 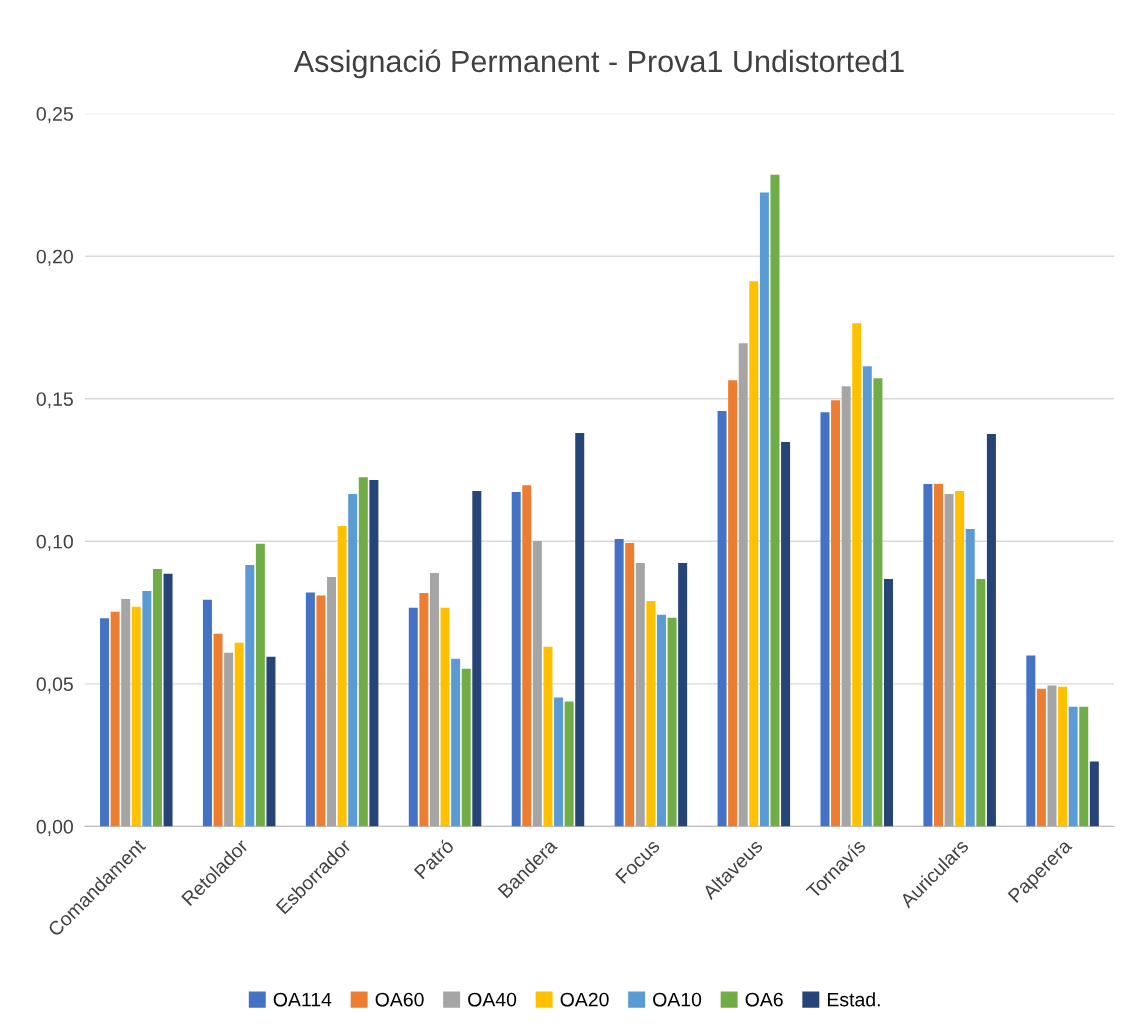 What do you see at coordinates (54, 115) in the screenshot?
I see `y-tick-label: 0,25` at bounding box center [54, 115].